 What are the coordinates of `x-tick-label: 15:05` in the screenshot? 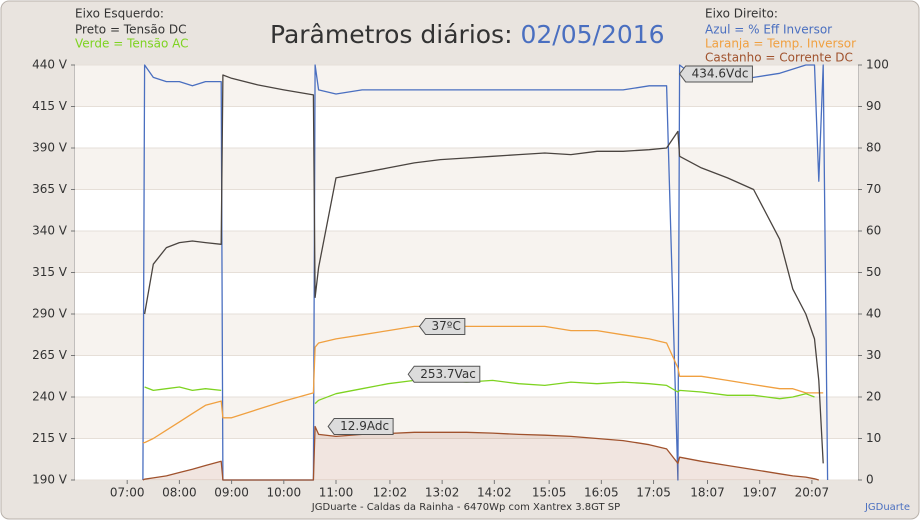 It's located at (549, 493).